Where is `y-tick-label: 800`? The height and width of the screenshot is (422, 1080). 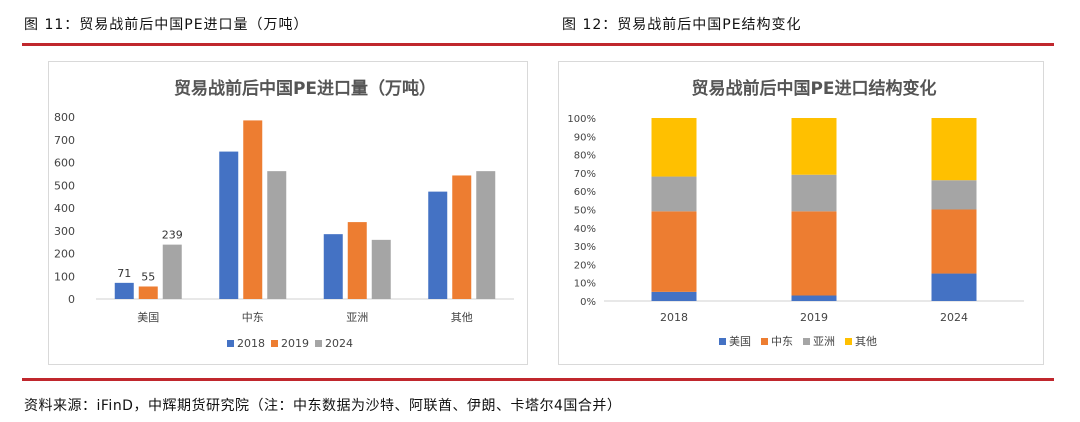
y-tick-label: 800 is located at coordinates (64, 117).